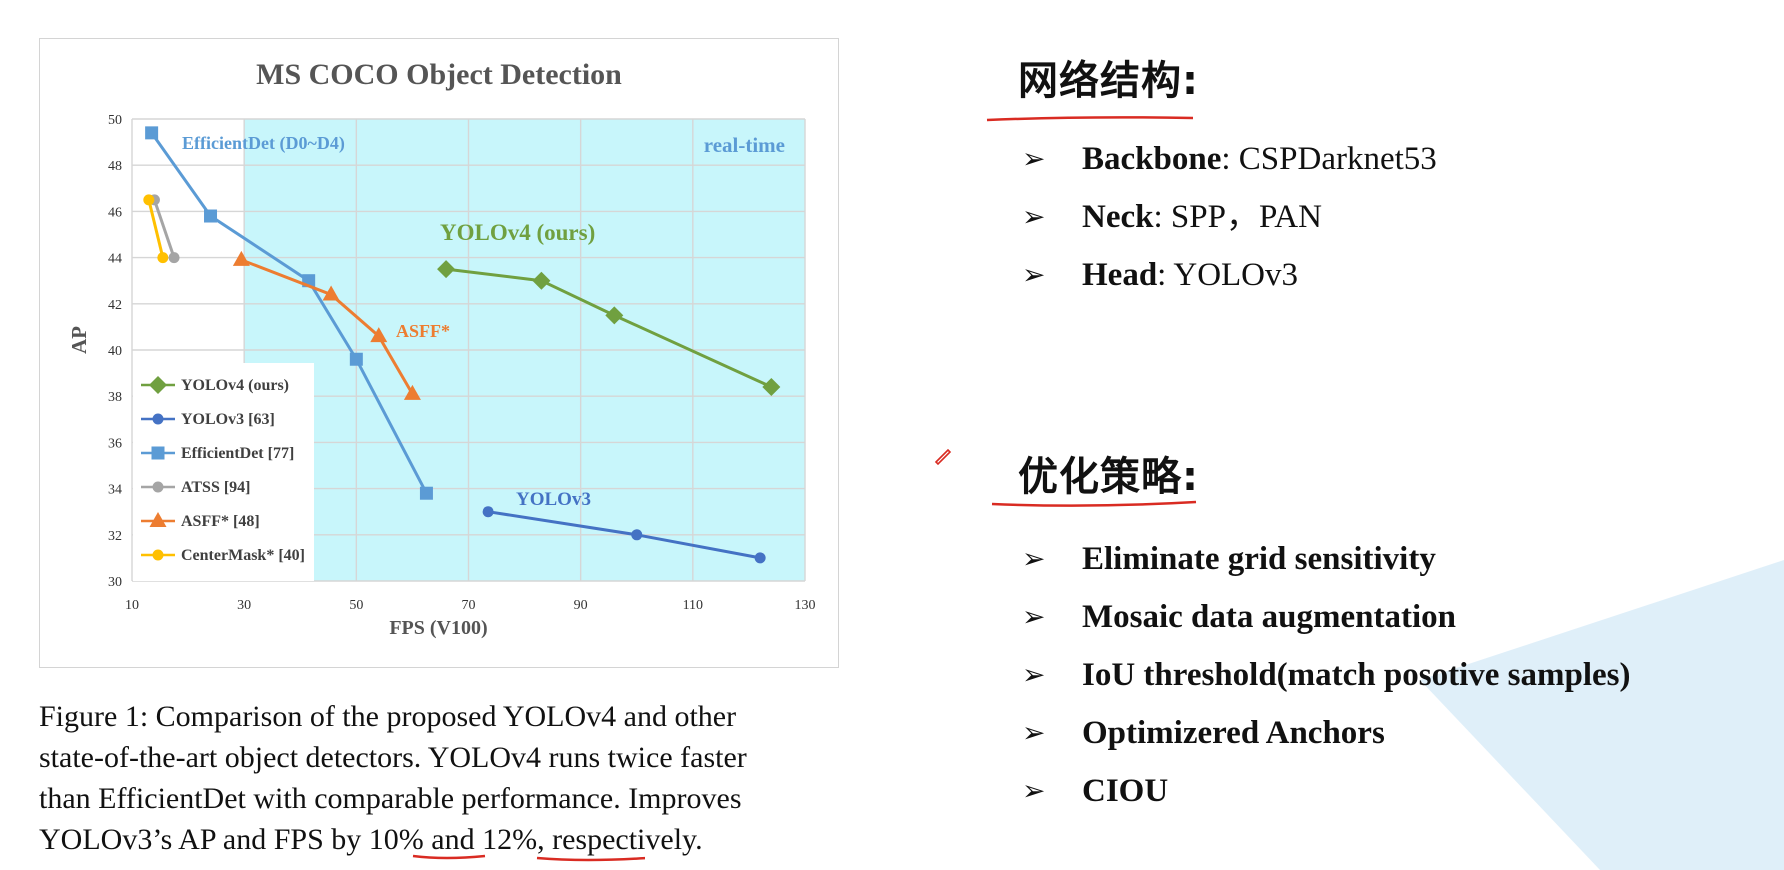 Image resolution: width=1784 pixels, height=870 pixels. I want to click on y-tick-label: 30, so click(115, 582).